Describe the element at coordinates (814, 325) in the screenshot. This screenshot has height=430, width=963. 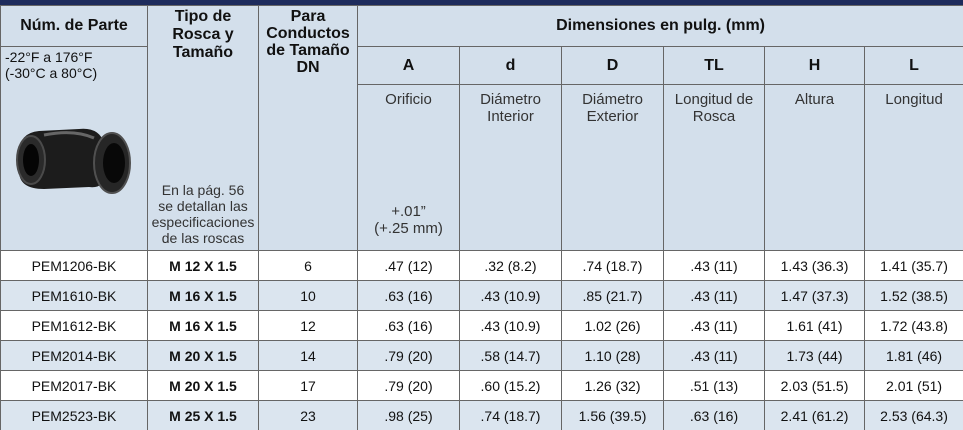
I see `cell-text: 1.61 (41)` at that location.